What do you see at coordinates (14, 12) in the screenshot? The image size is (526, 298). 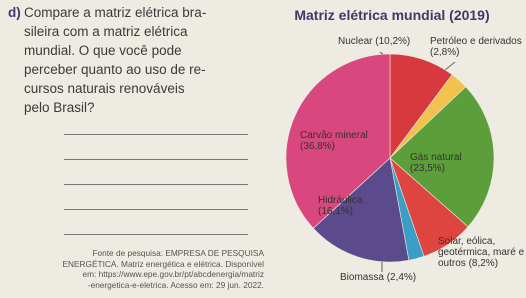 I see `question-label: d)` at bounding box center [14, 12].